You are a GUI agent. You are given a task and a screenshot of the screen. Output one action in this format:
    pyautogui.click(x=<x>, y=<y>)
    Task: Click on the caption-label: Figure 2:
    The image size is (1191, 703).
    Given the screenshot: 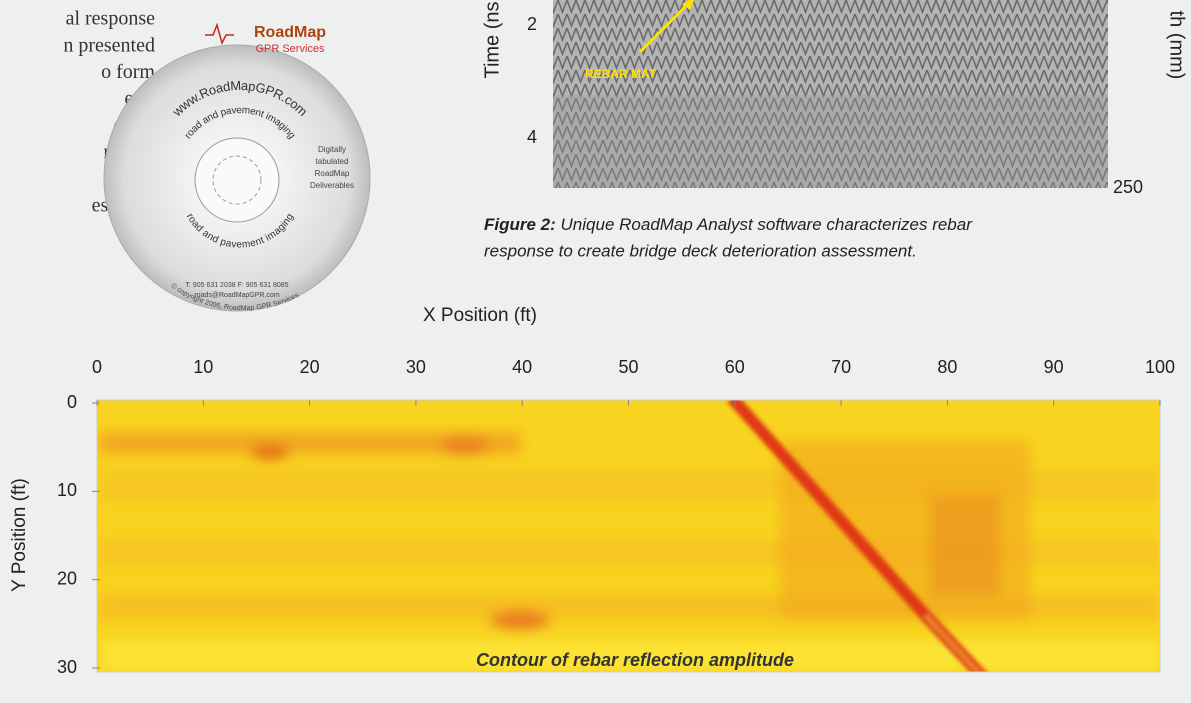 What is the action you would take?
    pyautogui.click(x=520, y=224)
    